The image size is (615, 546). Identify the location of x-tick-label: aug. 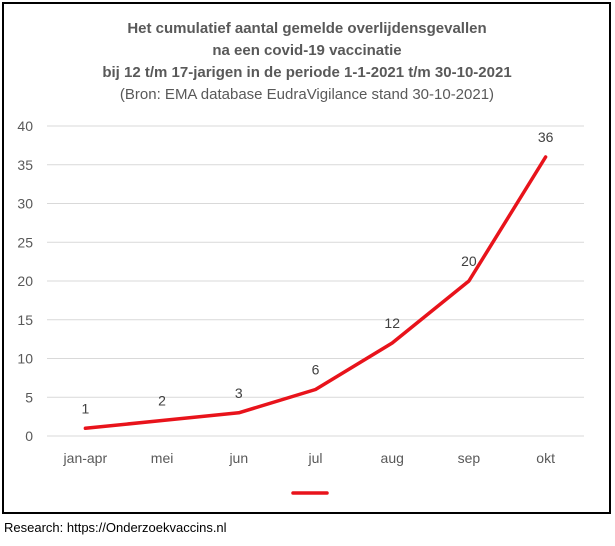
(392, 458).